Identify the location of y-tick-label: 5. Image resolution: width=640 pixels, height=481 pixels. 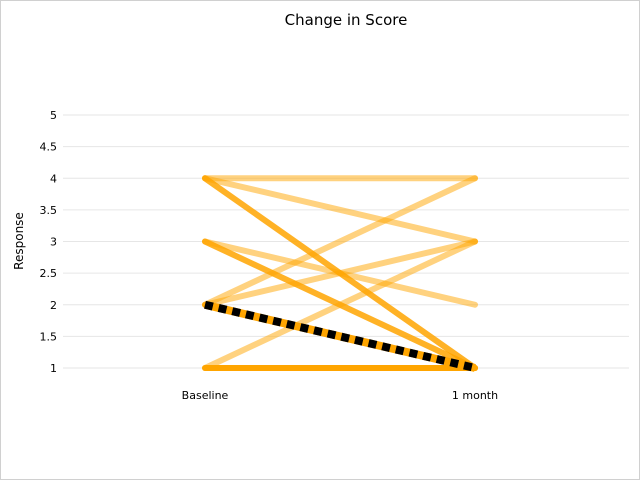
(53, 115).